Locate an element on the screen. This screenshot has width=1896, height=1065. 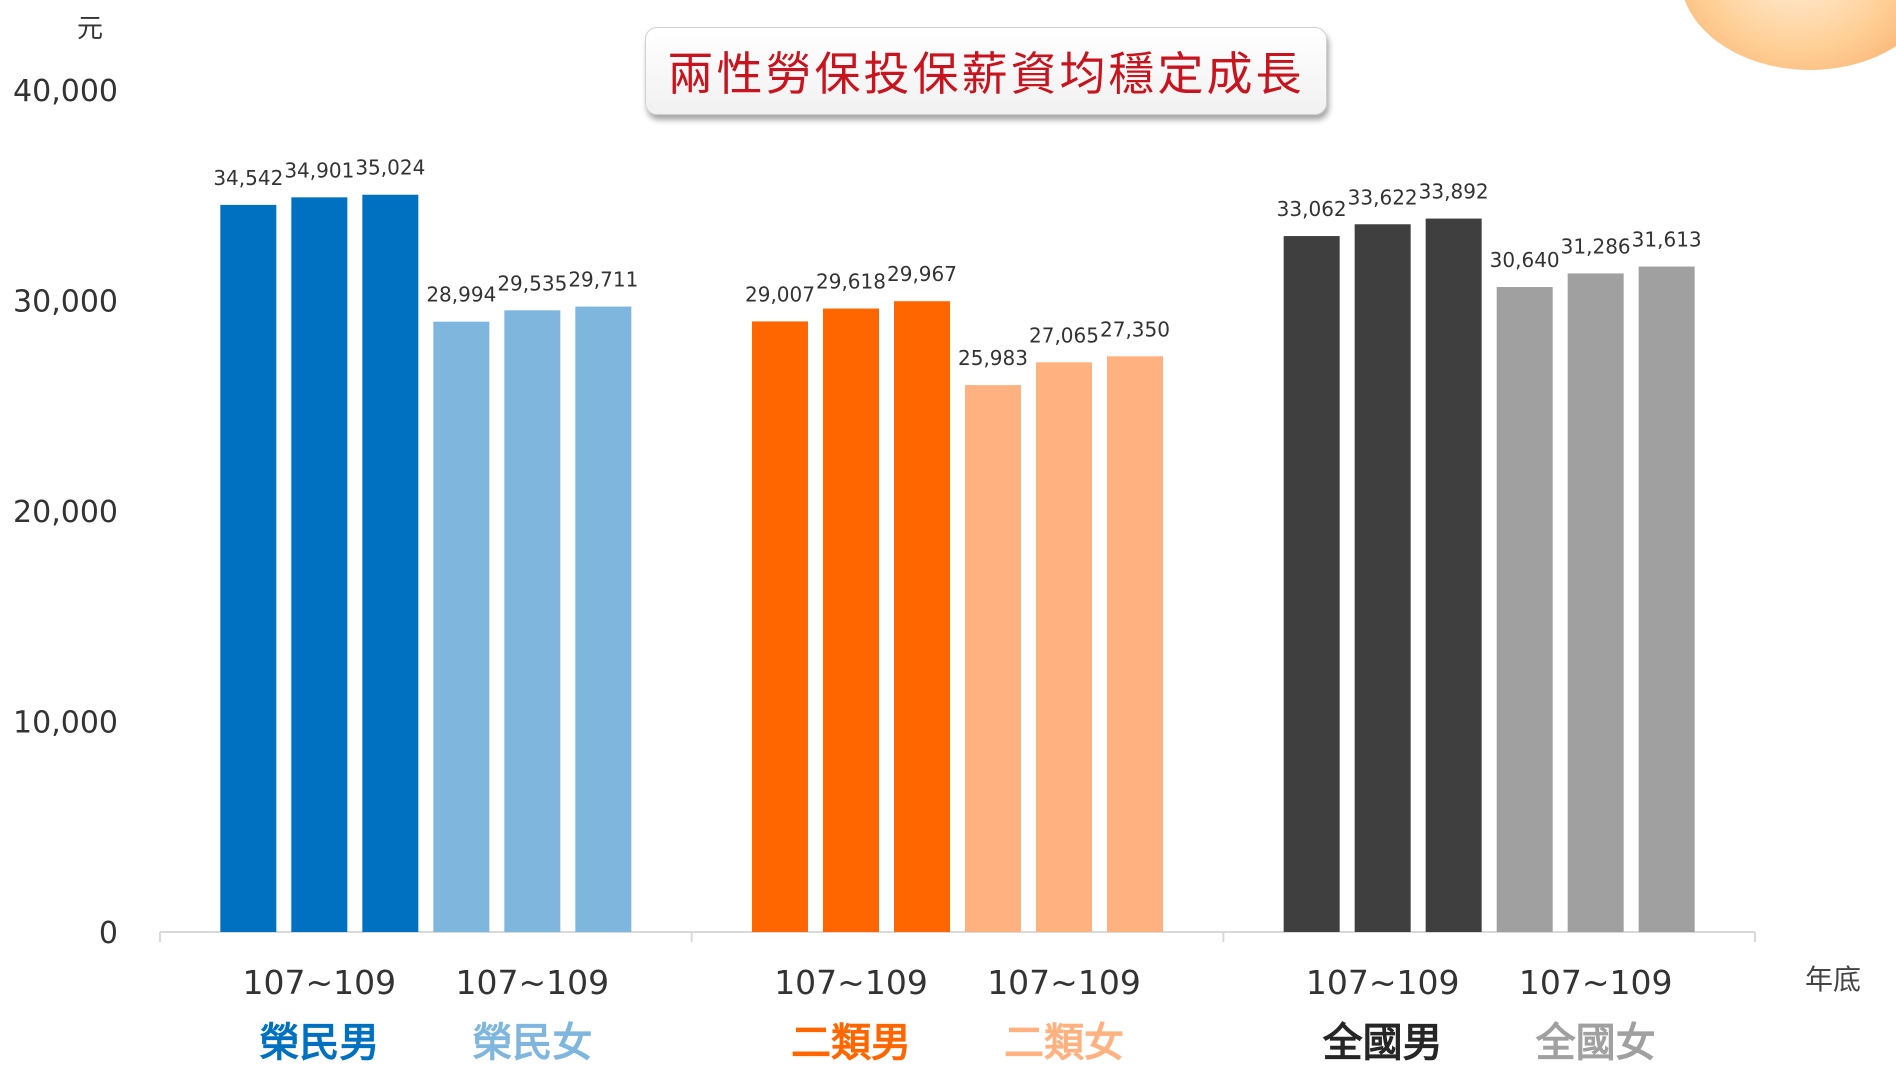
data-label: 33,062 is located at coordinates (1312, 209).